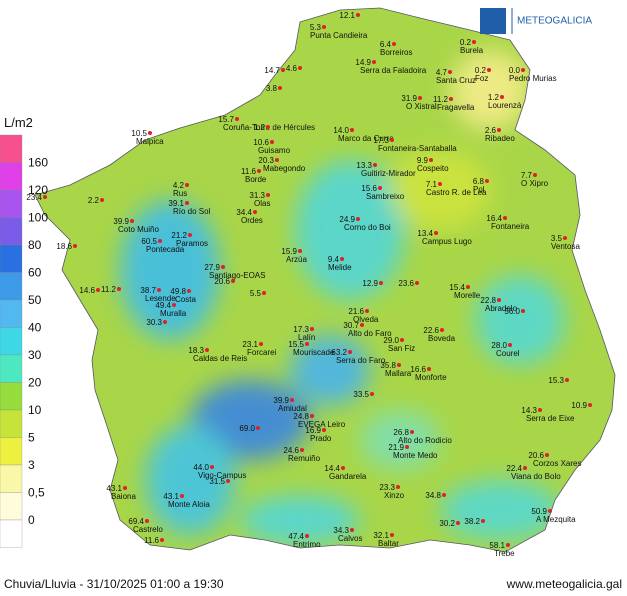  What do you see at coordinates (381, 535) in the screenshot?
I see `station-value: 32.1` at bounding box center [381, 535].